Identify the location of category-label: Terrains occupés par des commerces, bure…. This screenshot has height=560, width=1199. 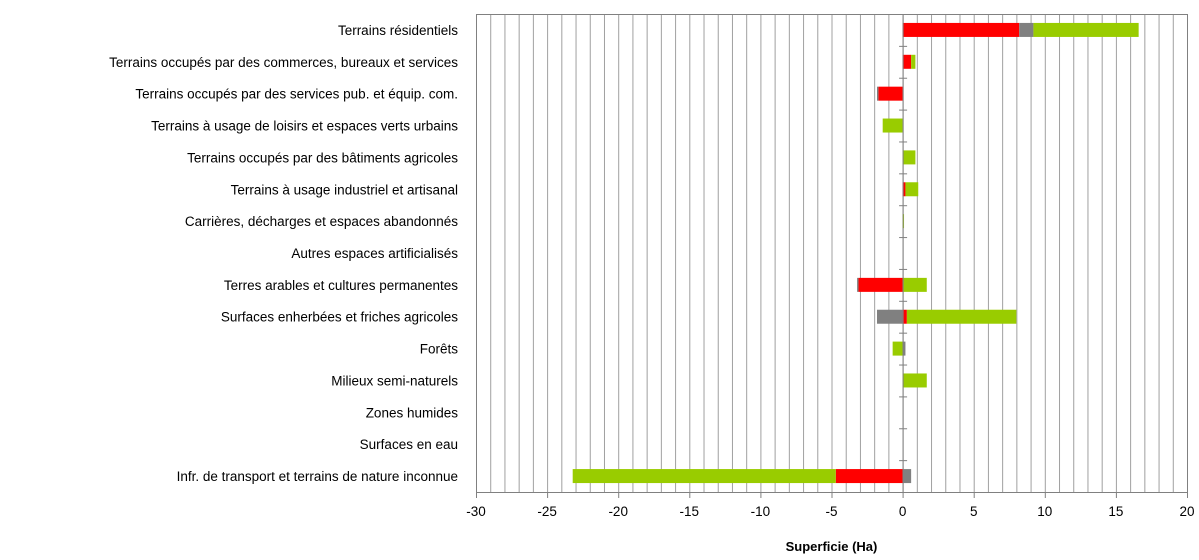
(283, 62).